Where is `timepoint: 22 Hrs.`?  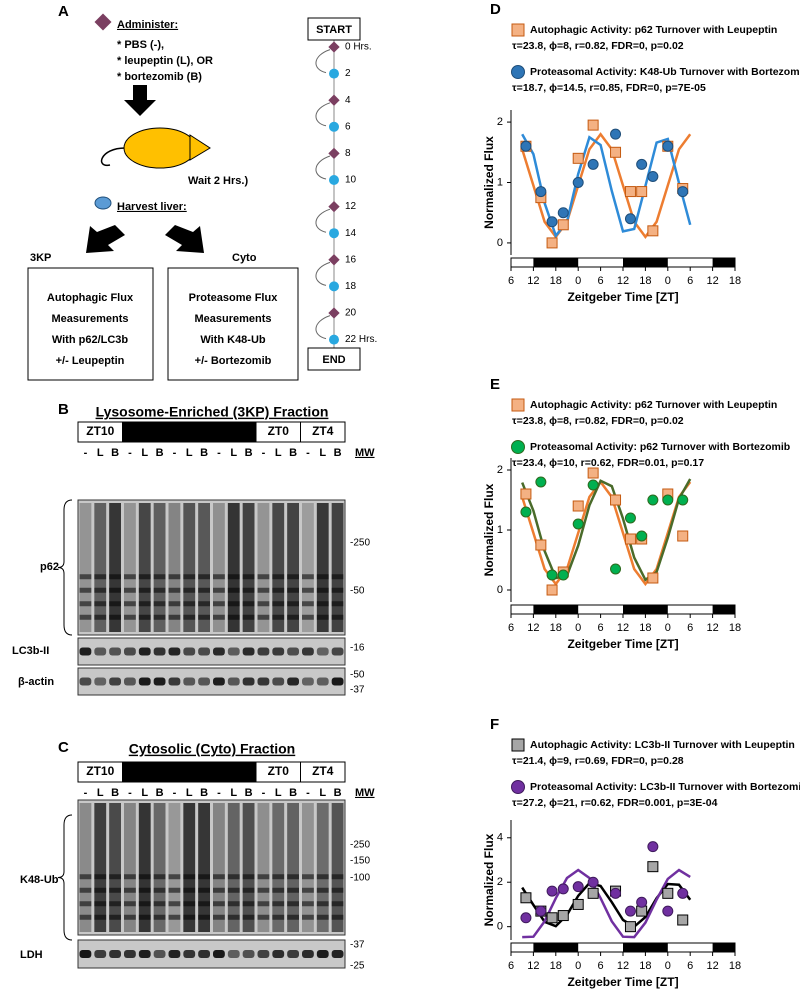 timepoint: 22 Hrs. is located at coordinates (361, 339).